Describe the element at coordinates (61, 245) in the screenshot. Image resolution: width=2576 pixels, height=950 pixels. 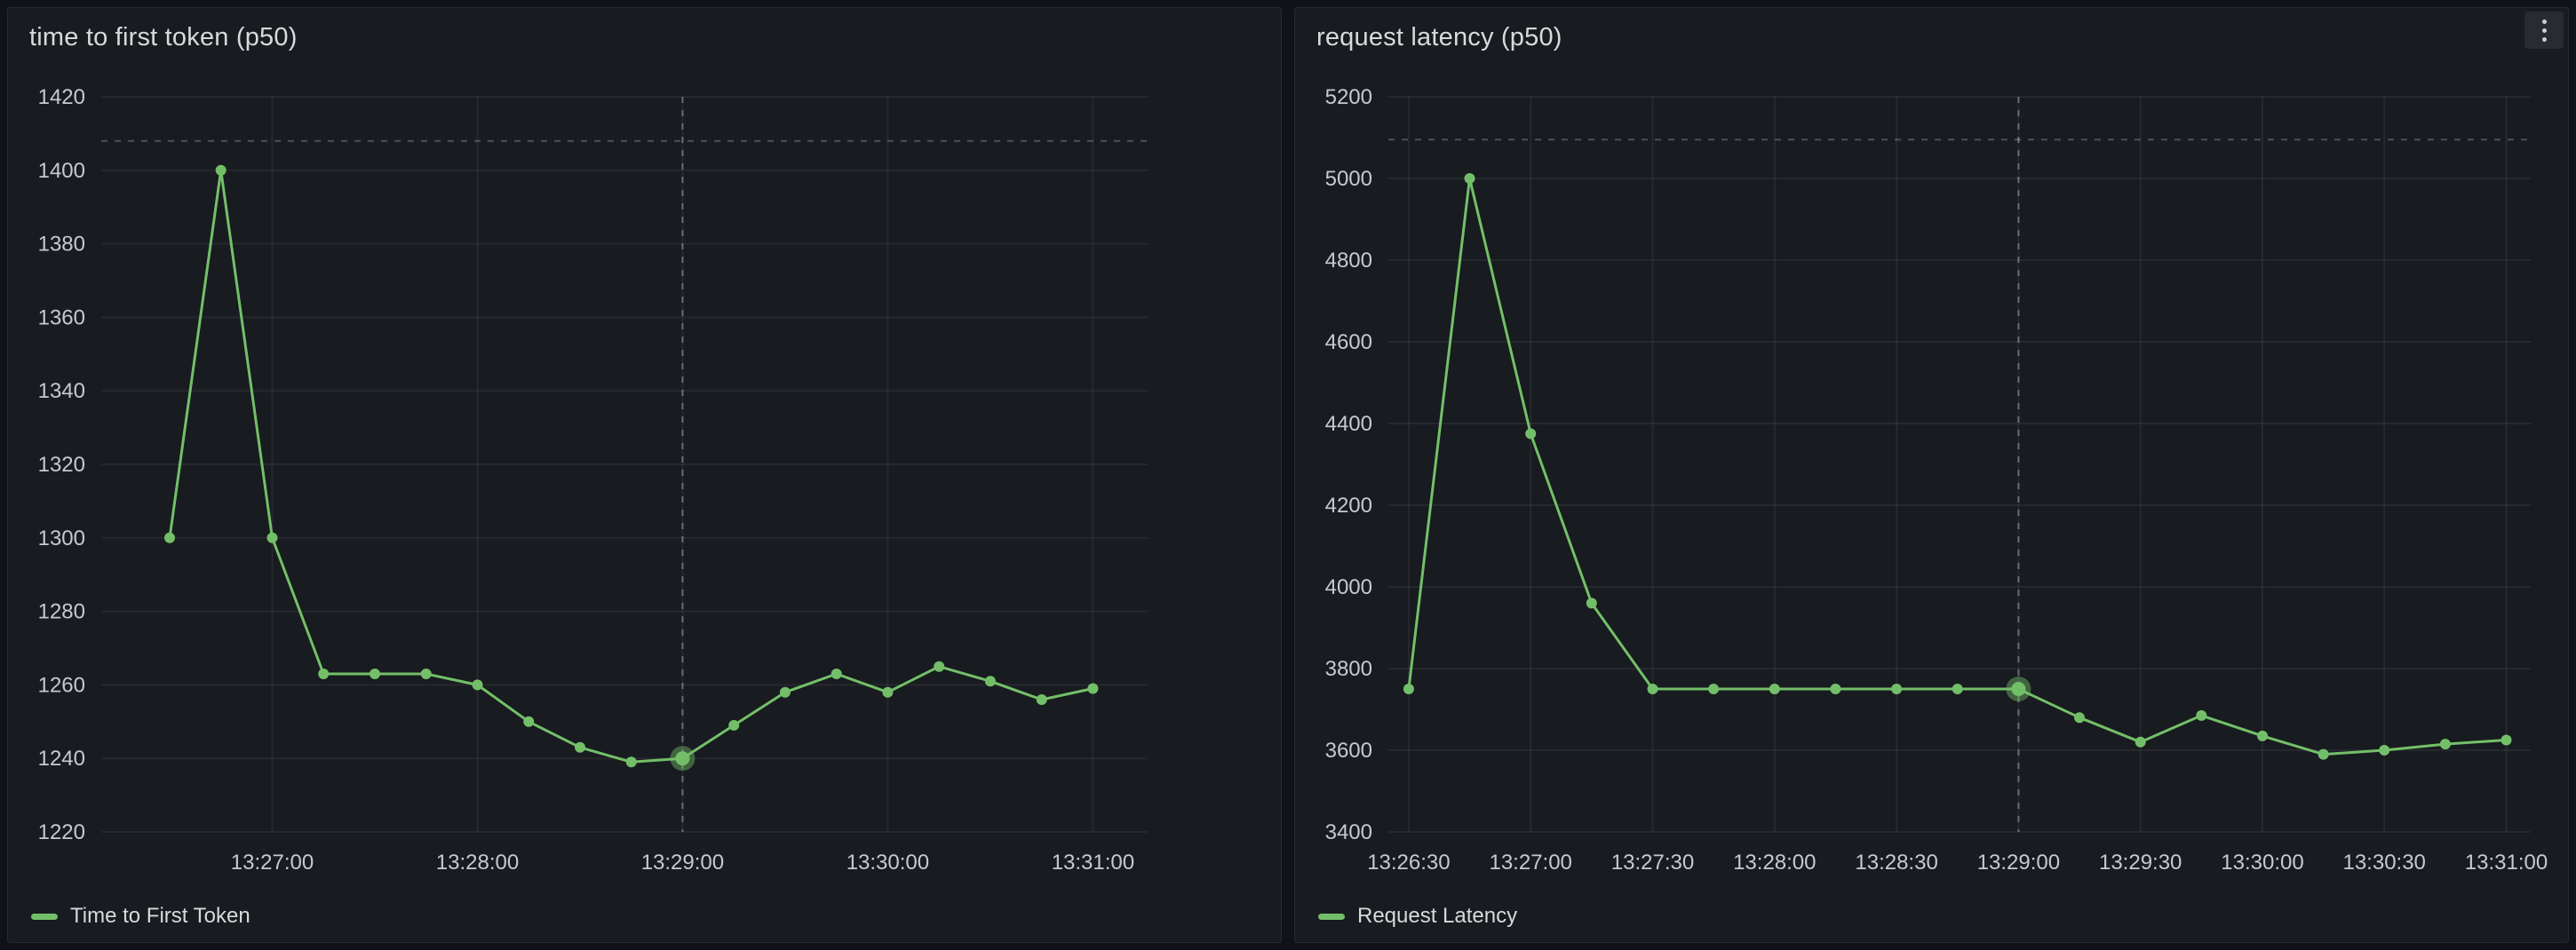
I see `svg-text: 1380` at that location.